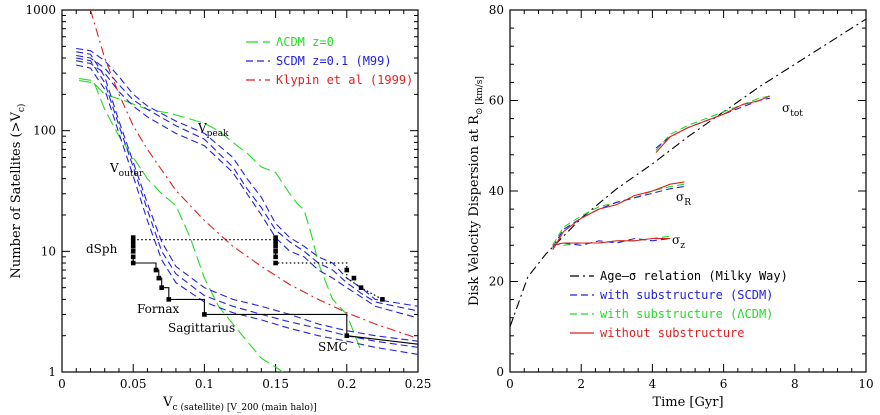  I want to click on y-tick-label: 20, so click(496, 282).